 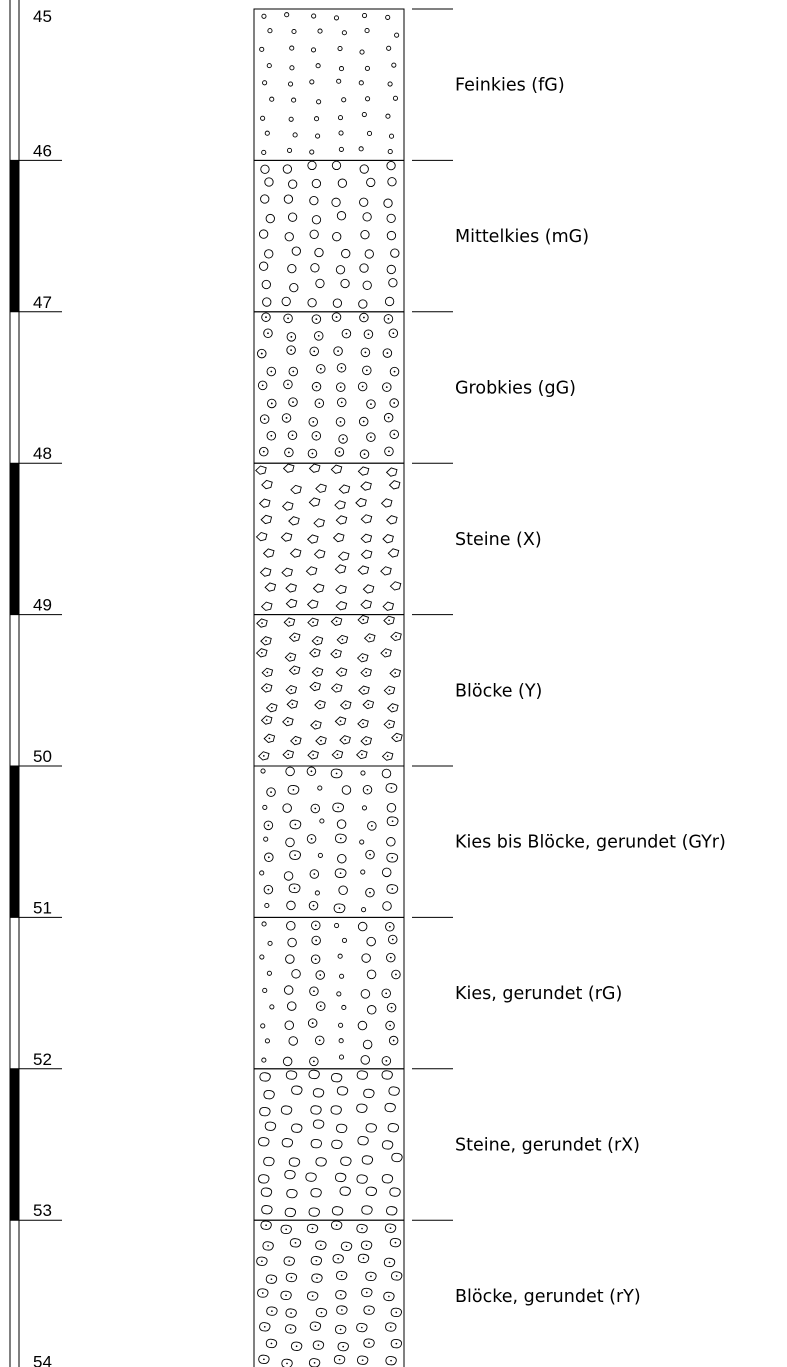 I want to click on depth-label: 48, so click(x=42, y=453).